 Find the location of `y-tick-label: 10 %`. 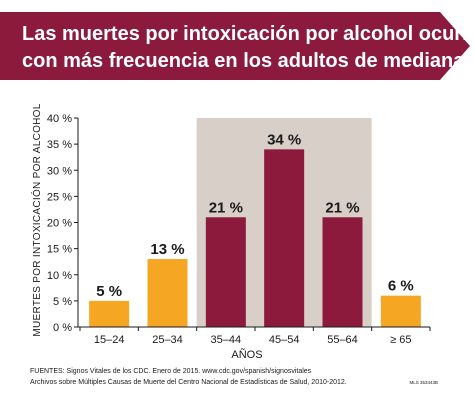

y-tick-label: 10 % is located at coordinates (59, 276).